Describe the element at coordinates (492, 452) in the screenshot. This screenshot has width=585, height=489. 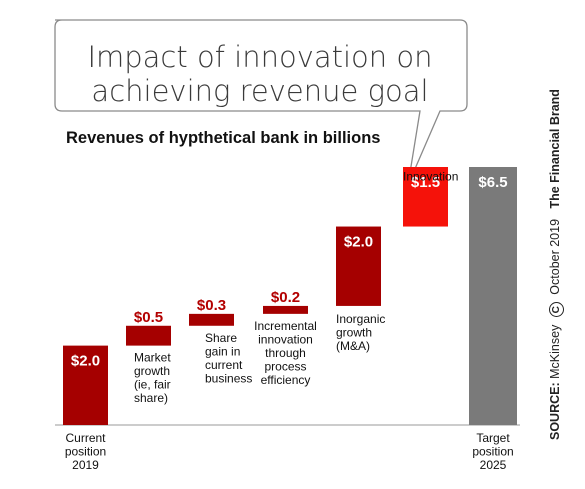
I see `category-label-6-line-1: position` at that location.